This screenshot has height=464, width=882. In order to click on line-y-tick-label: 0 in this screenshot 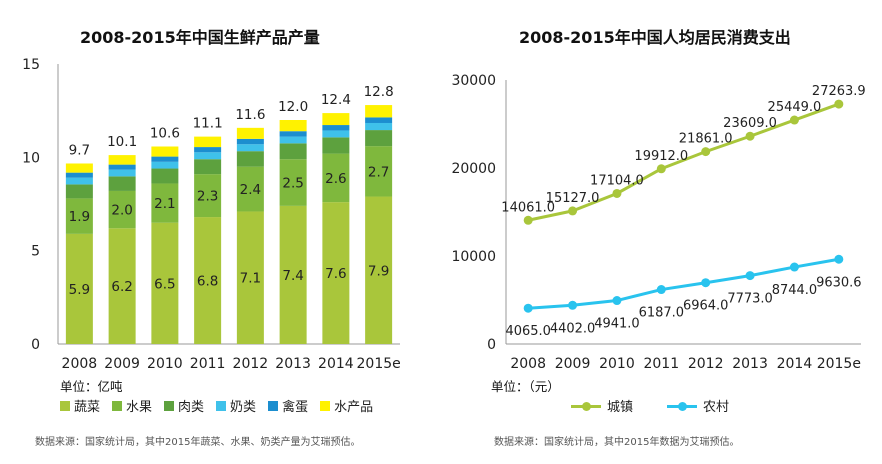, I will do `click(491, 345)`.